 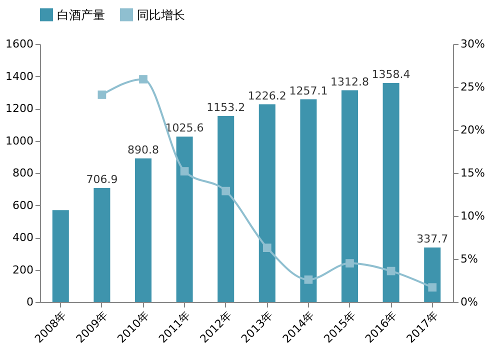 What do you see at coordinates (432, 239) in the screenshot?
I see `data-label: 337.7` at bounding box center [432, 239].